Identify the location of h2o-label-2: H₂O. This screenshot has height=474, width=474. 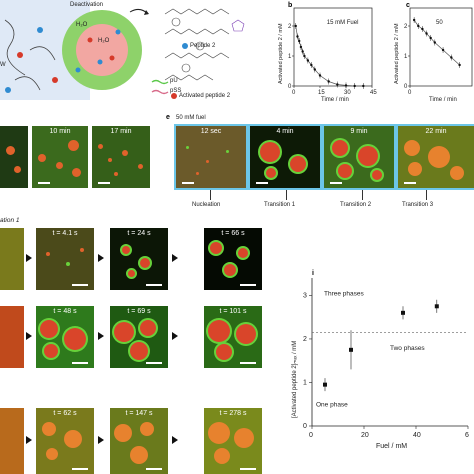
(104, 41).